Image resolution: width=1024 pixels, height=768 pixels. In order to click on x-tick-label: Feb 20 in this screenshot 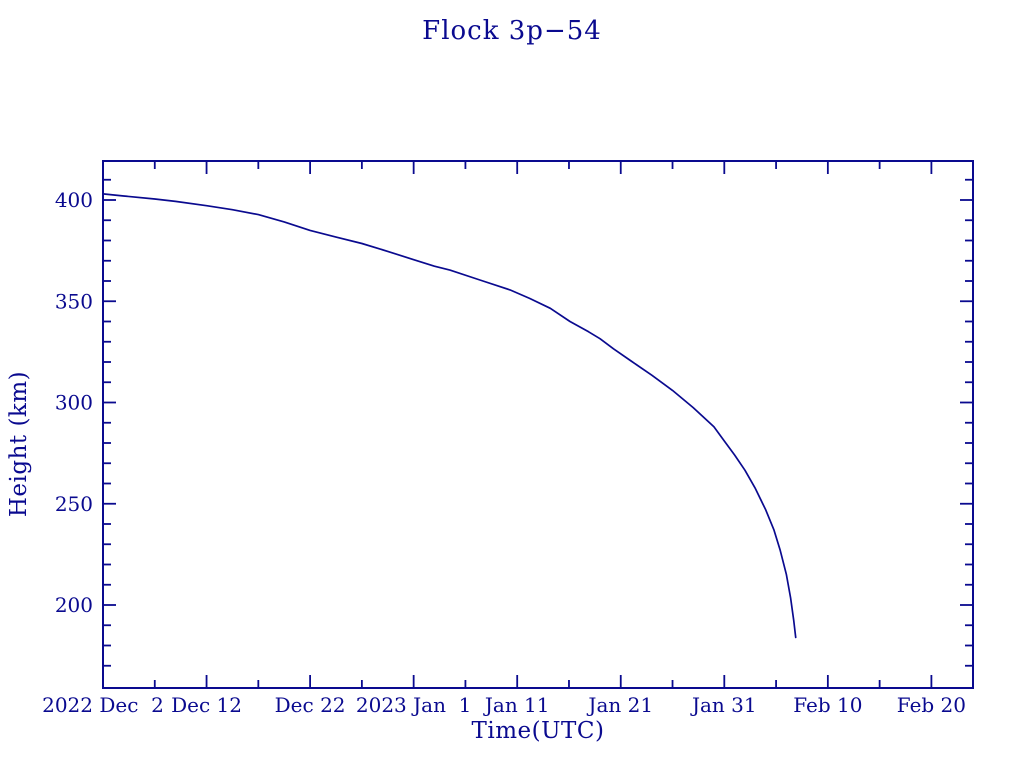, I will do `click(931, 705)`.